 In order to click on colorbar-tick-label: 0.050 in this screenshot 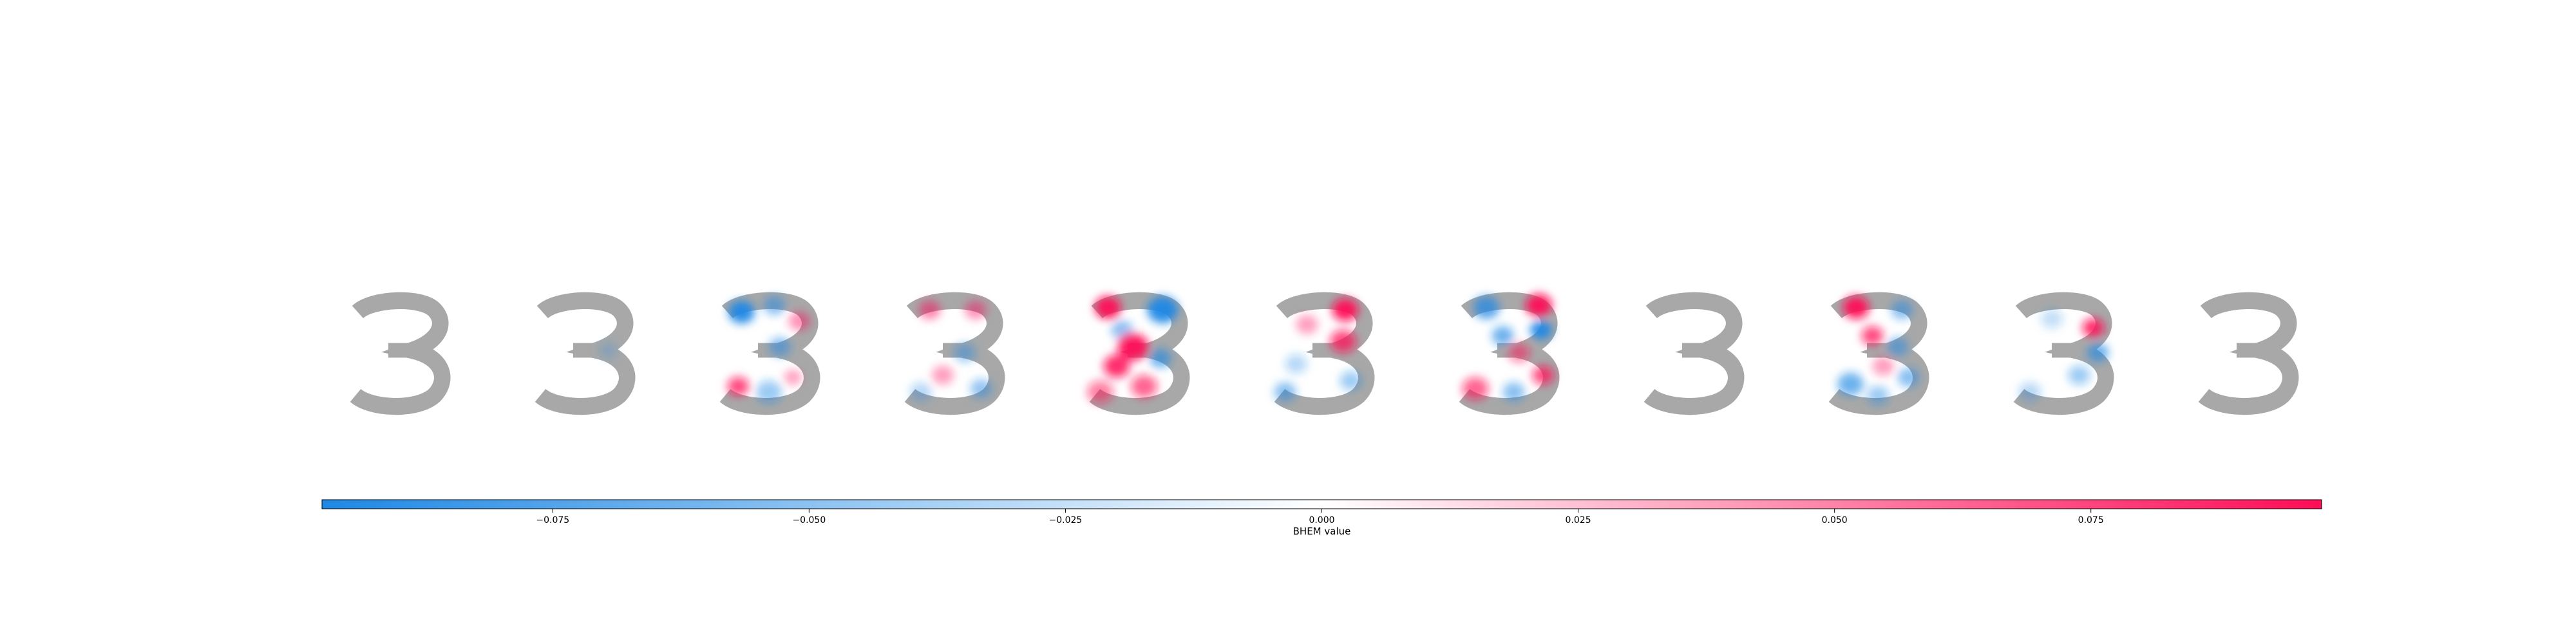, I will do `click(1835, 521)`.